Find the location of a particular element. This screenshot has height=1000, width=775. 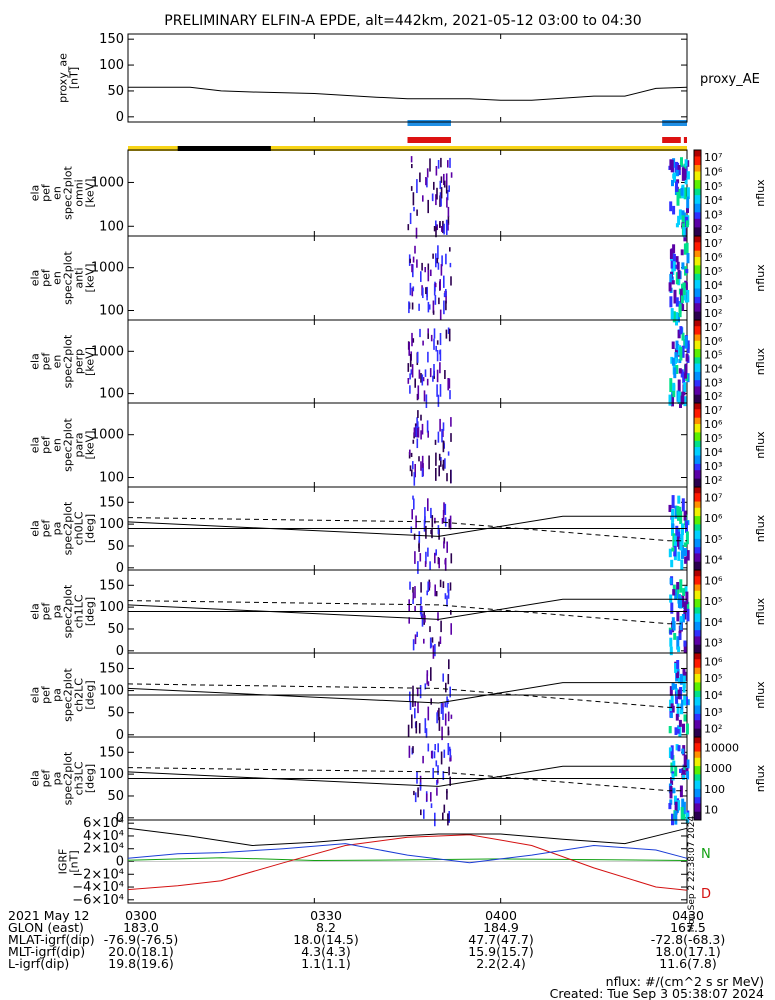

colorbar-stamp: Mon Sep 2 22:38:07 2024 is located at coordinates (692, 874).